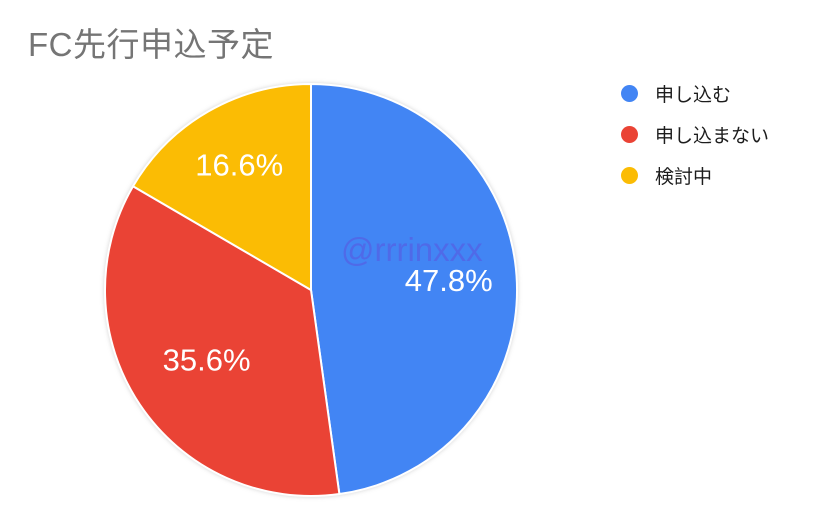  Describe the element at coordinates (239, 165) in the screenshot. I see `slice-label-3: 16.6%` at that location.